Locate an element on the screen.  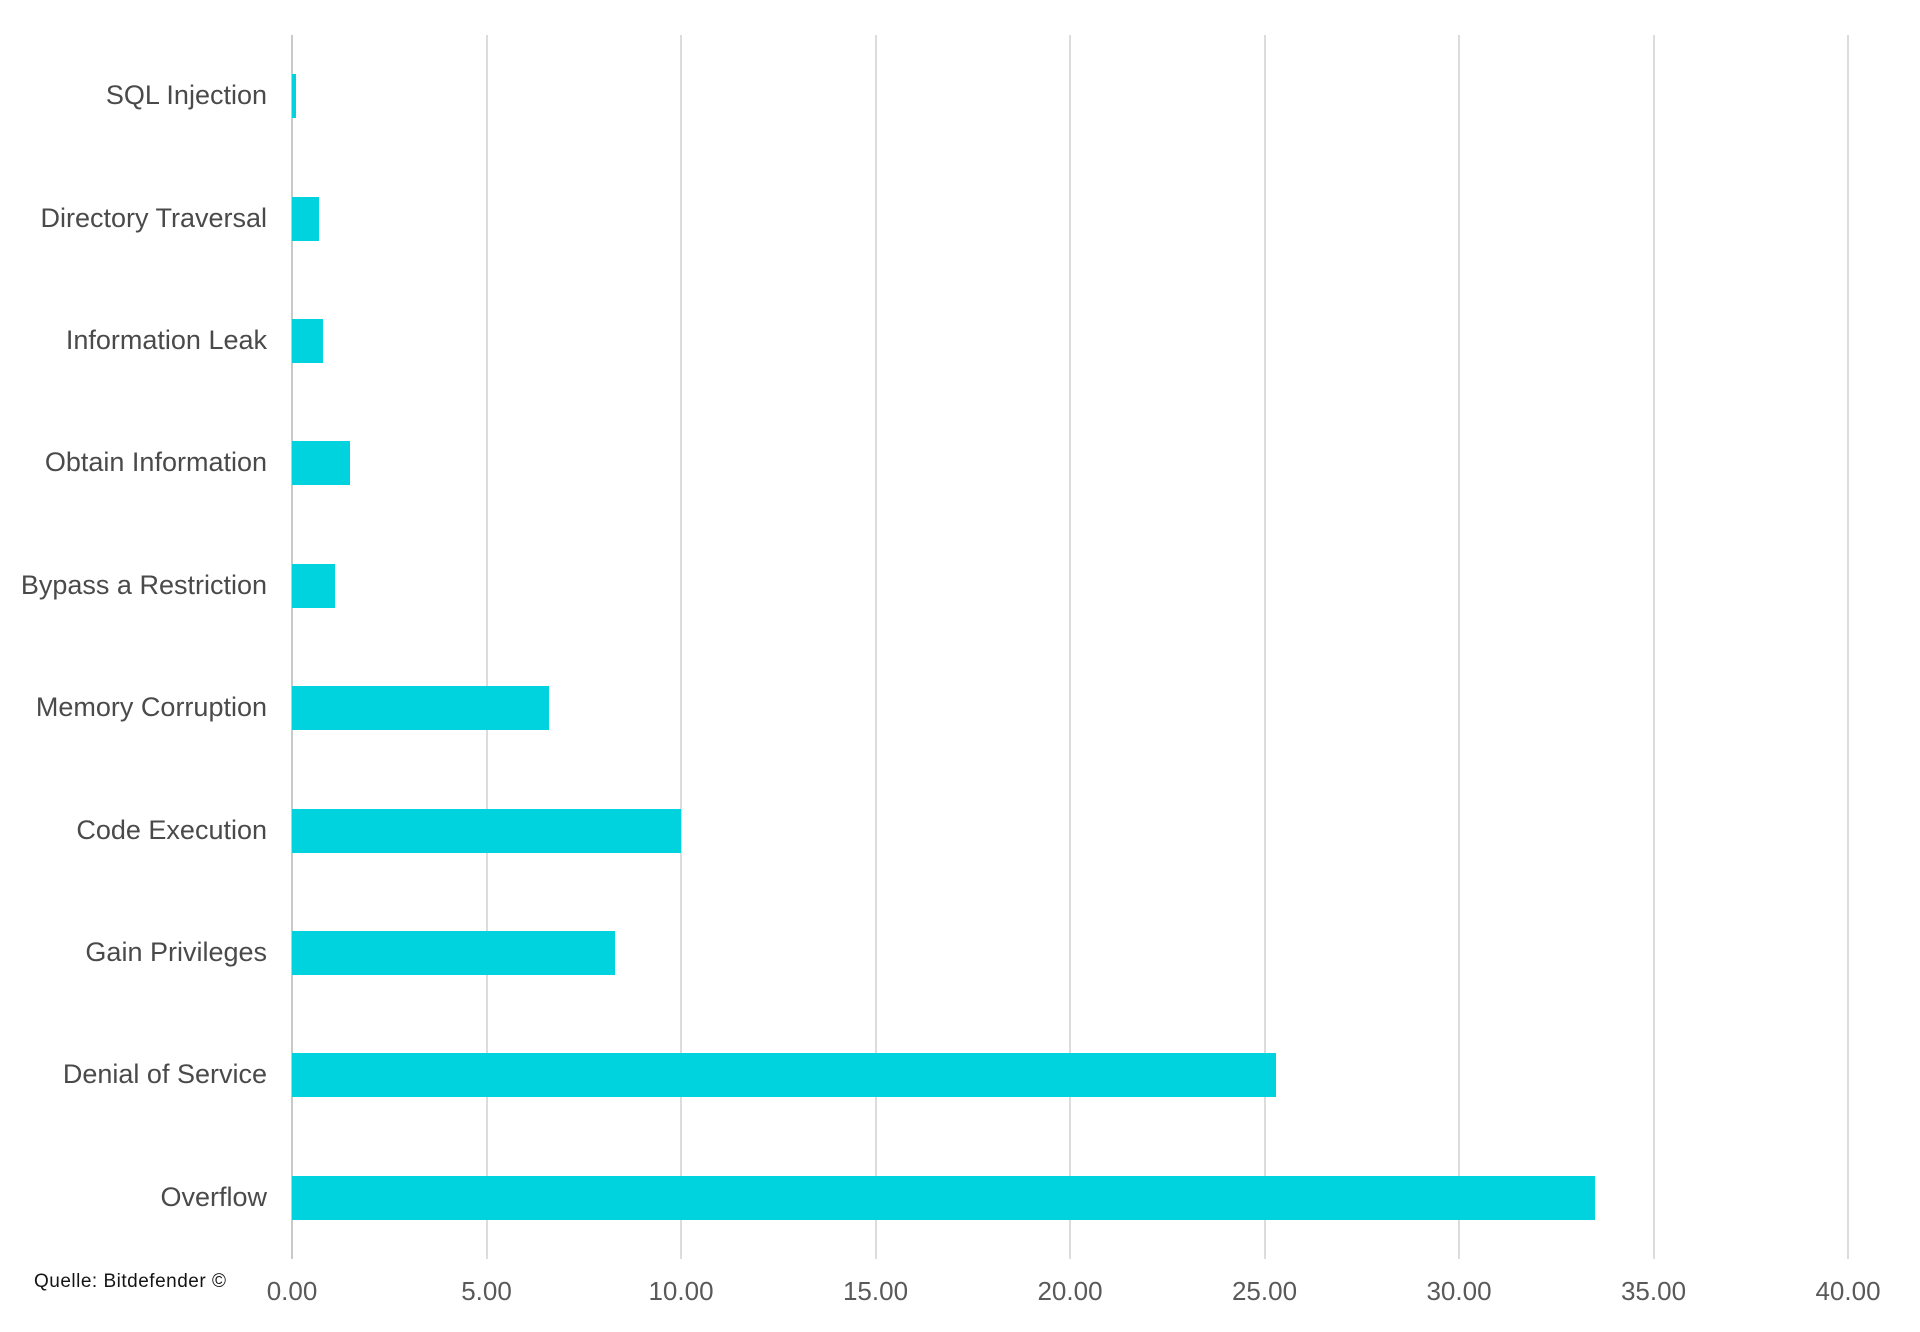
source-credit: Quelle: Bitdefender © is located at coordinates (130, 1281).